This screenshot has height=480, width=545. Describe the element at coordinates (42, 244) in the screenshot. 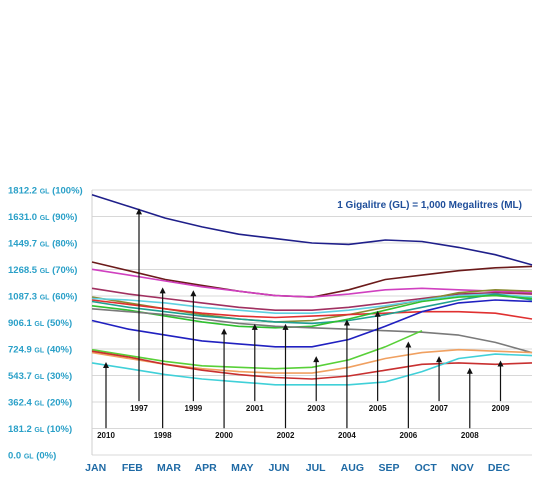

I see `y-tick-label: 1449.7 GL (80%)` at that location.